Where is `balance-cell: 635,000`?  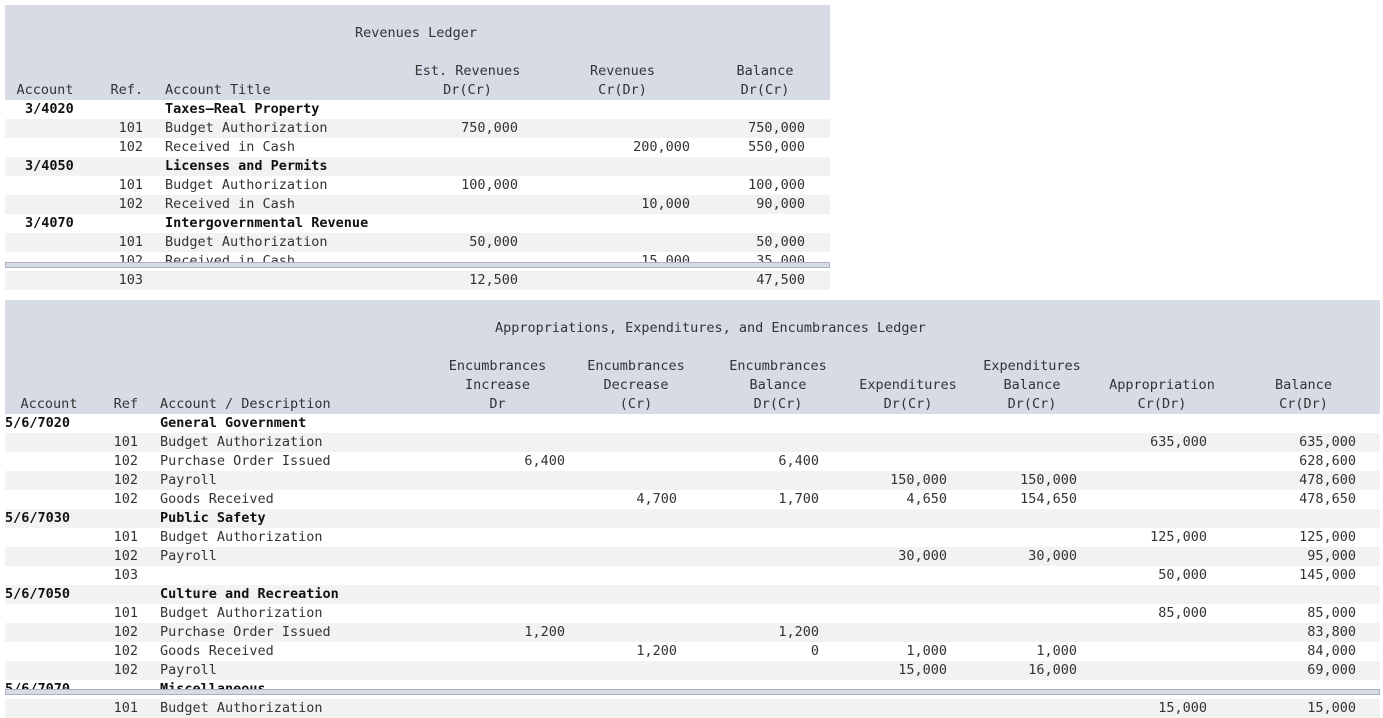 balance-cell: 635,000 is located at coordinates (1304, 442).